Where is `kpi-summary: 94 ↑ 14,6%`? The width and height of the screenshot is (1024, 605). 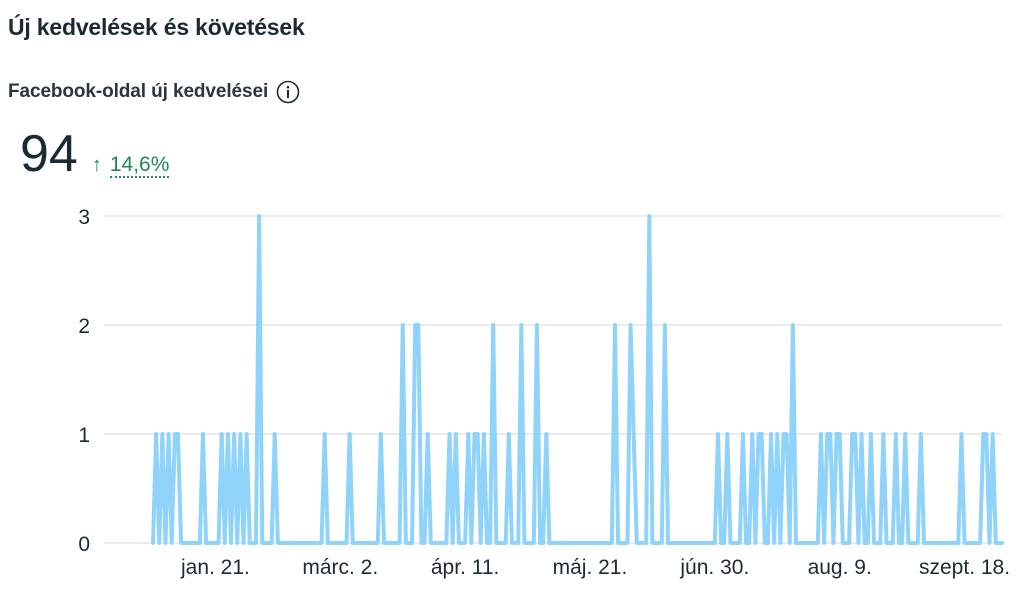
kpi-summary: 94 ↑ 14,6% is located at coordinates (95, 154).